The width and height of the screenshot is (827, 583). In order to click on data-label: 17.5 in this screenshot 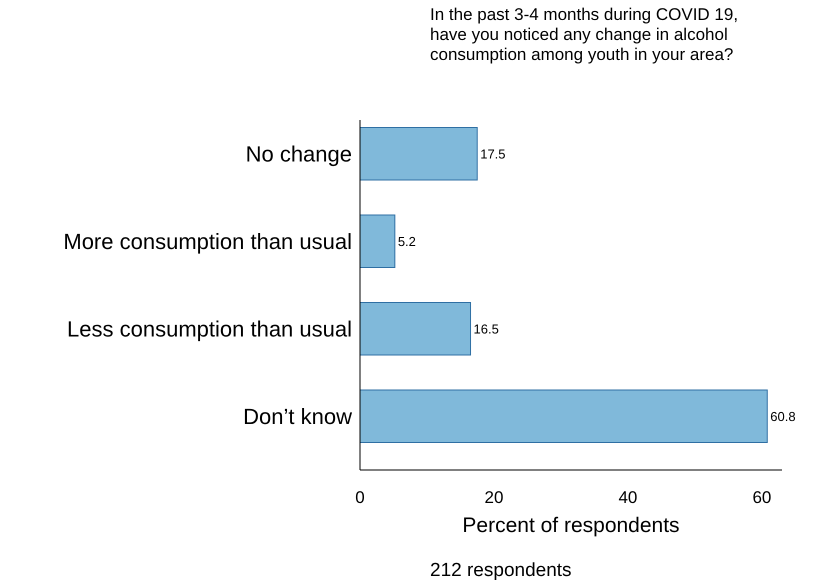, I will do `click(493, 154)`.